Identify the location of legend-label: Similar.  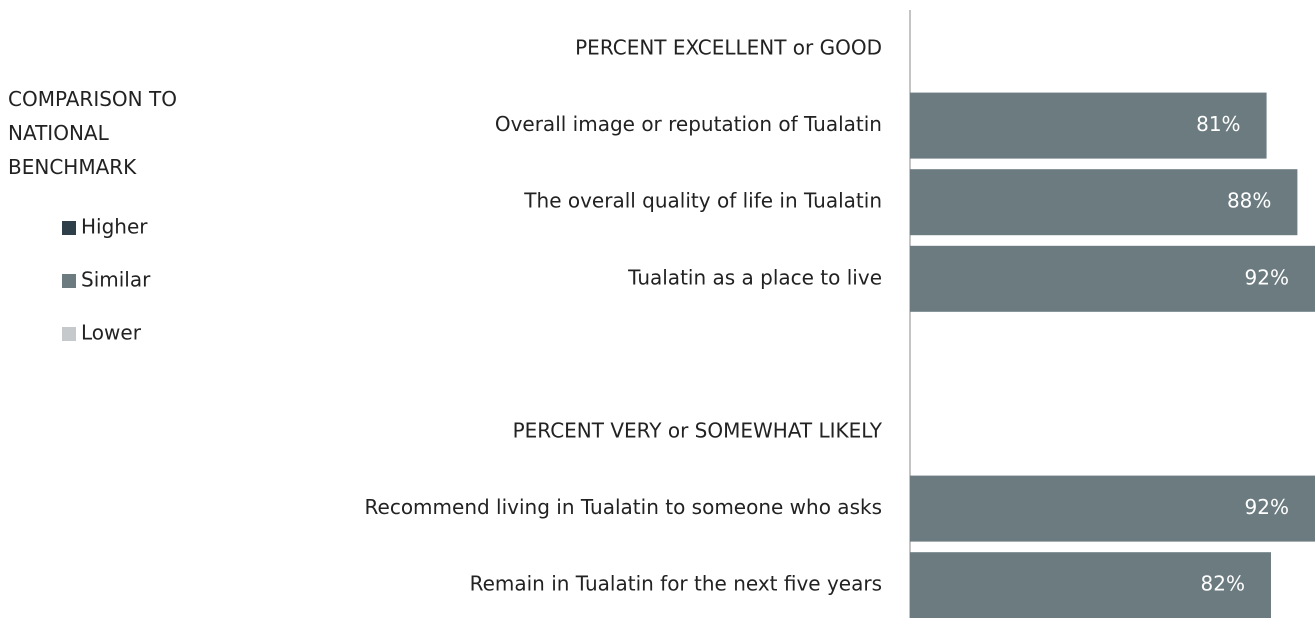
(116, 280).